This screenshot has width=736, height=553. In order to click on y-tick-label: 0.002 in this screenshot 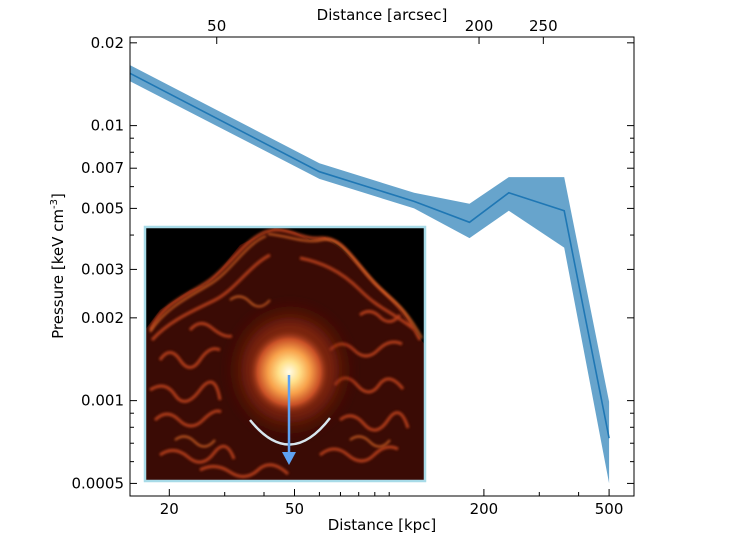, I will do `click(102, 318)`.